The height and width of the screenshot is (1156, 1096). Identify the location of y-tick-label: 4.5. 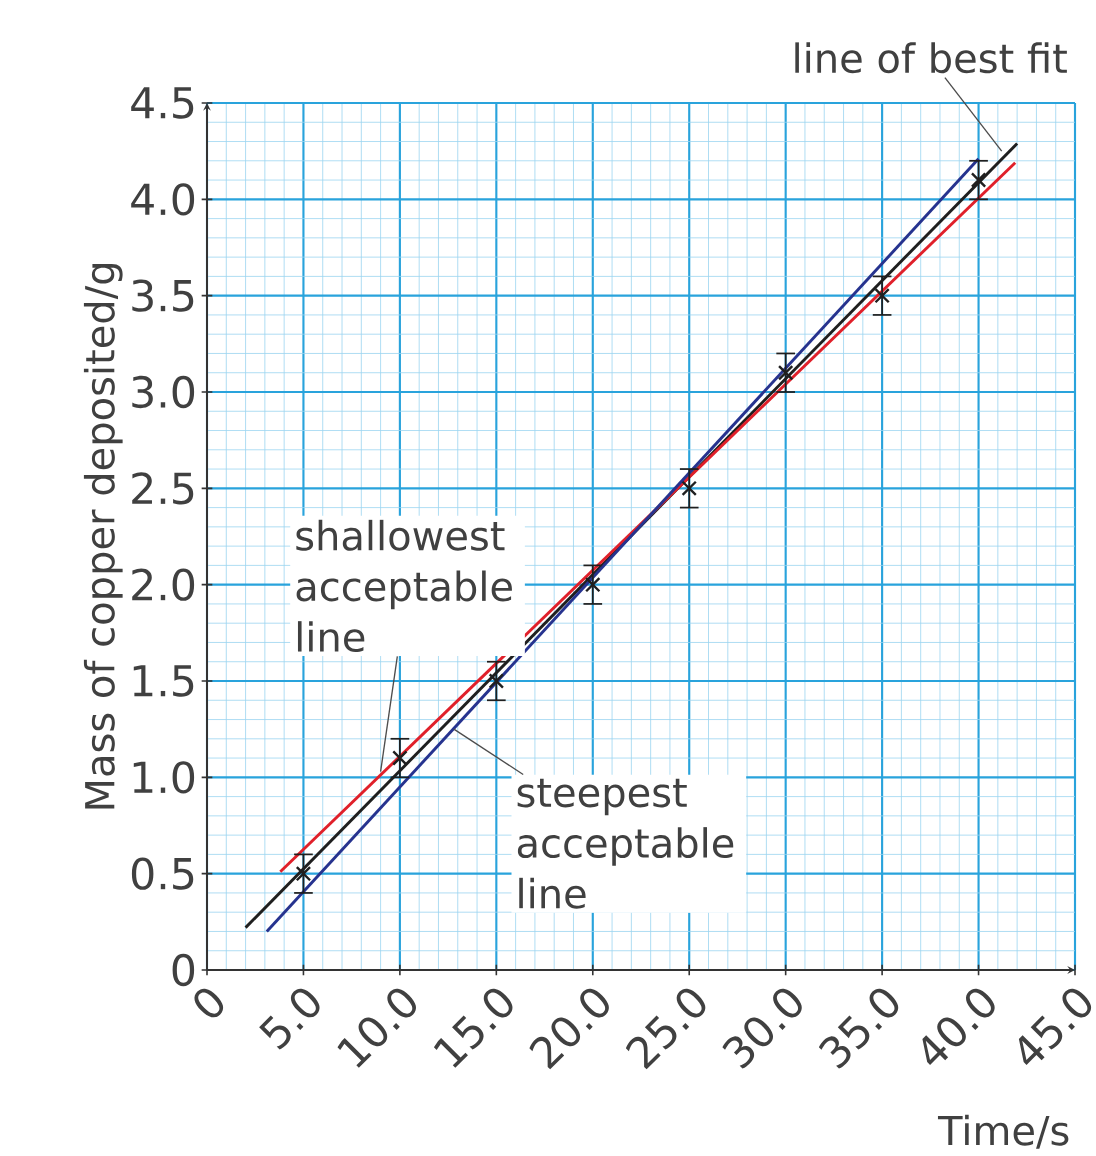
(162, 103).